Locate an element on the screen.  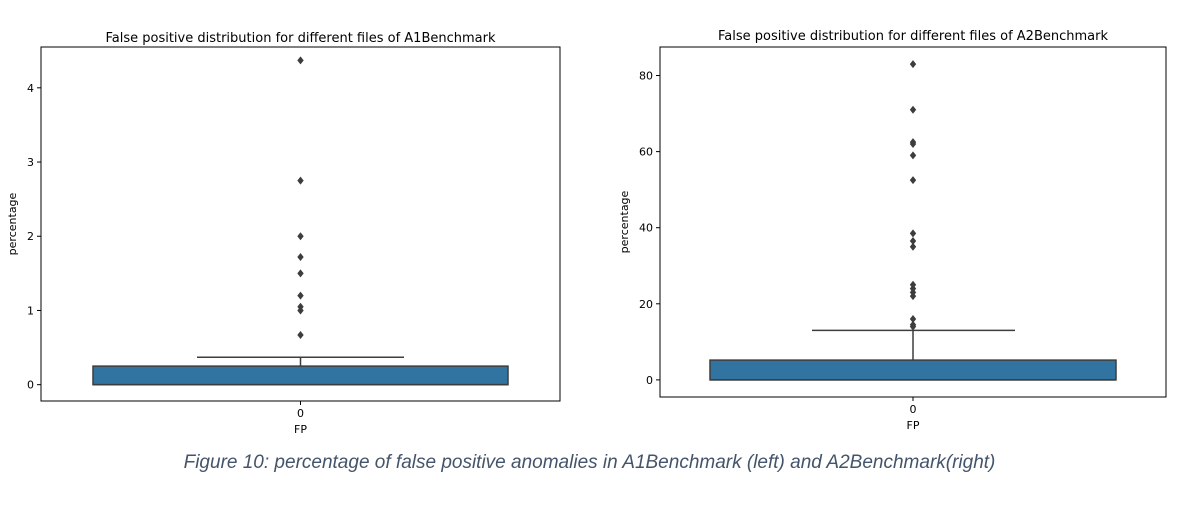
chart1-box is located at coordinates (300, 375).